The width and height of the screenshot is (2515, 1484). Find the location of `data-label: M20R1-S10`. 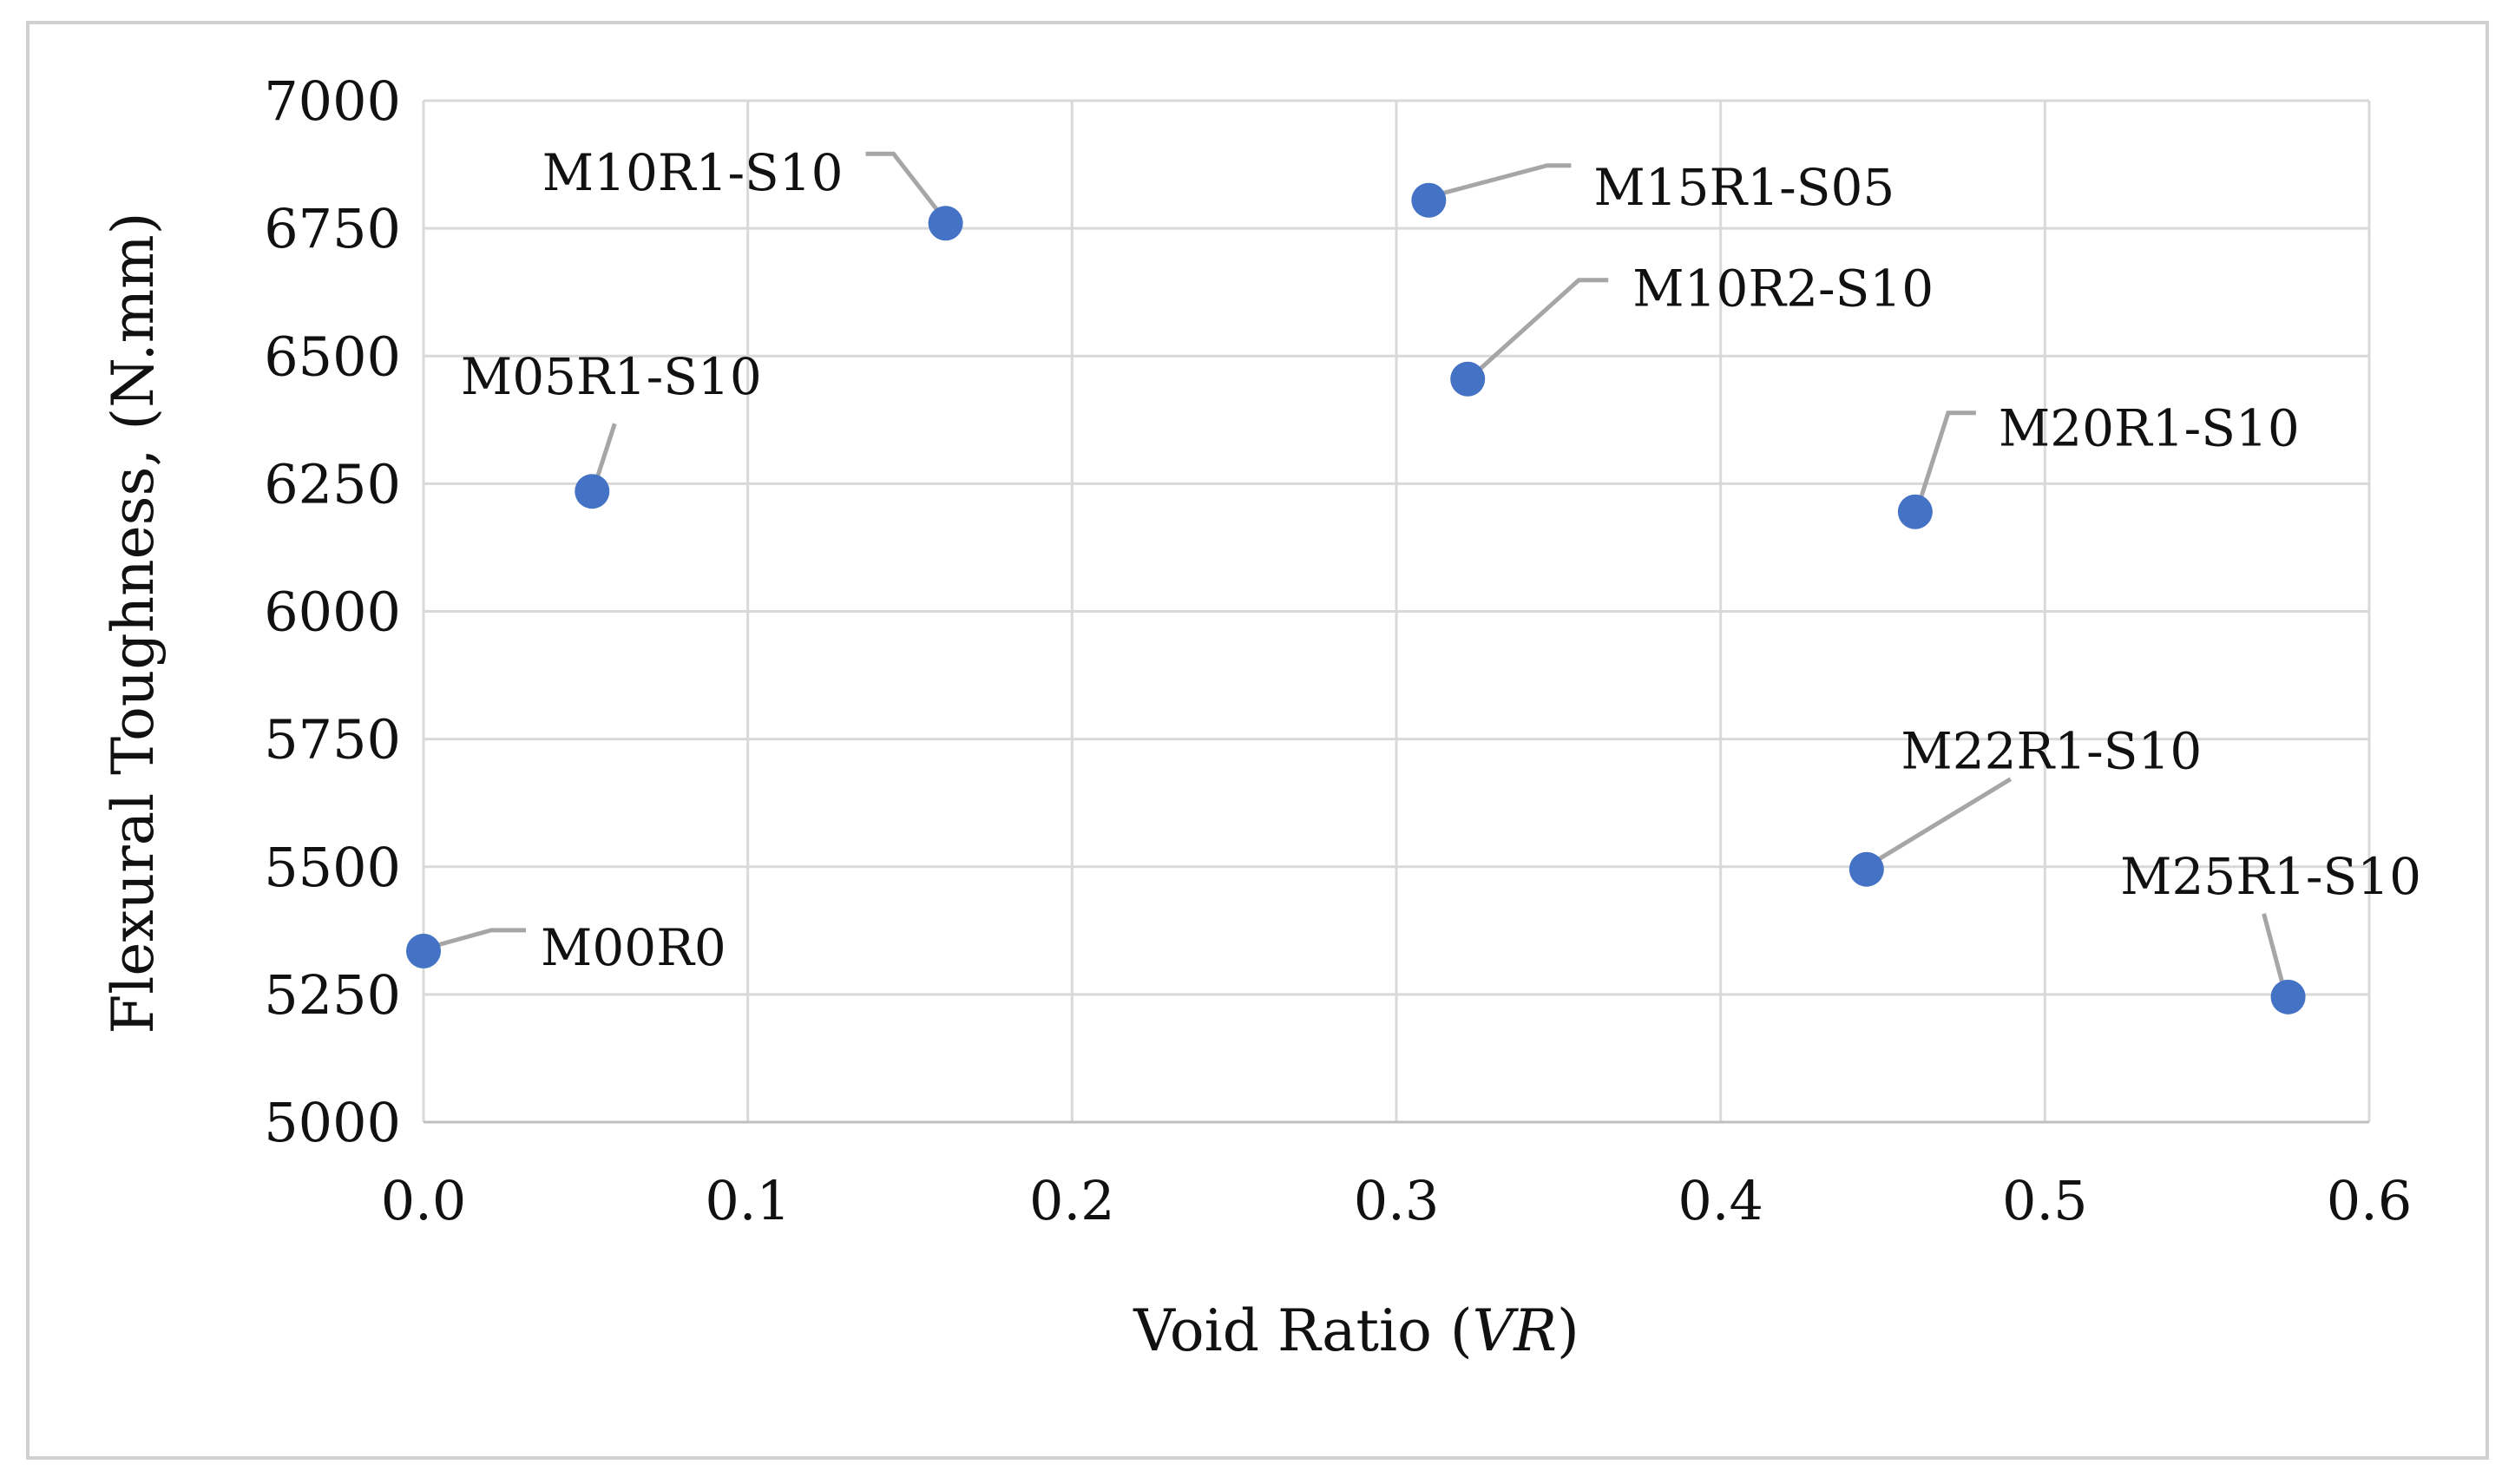

data-label: M20R1-S10 is located at coordinates (2149, 428).